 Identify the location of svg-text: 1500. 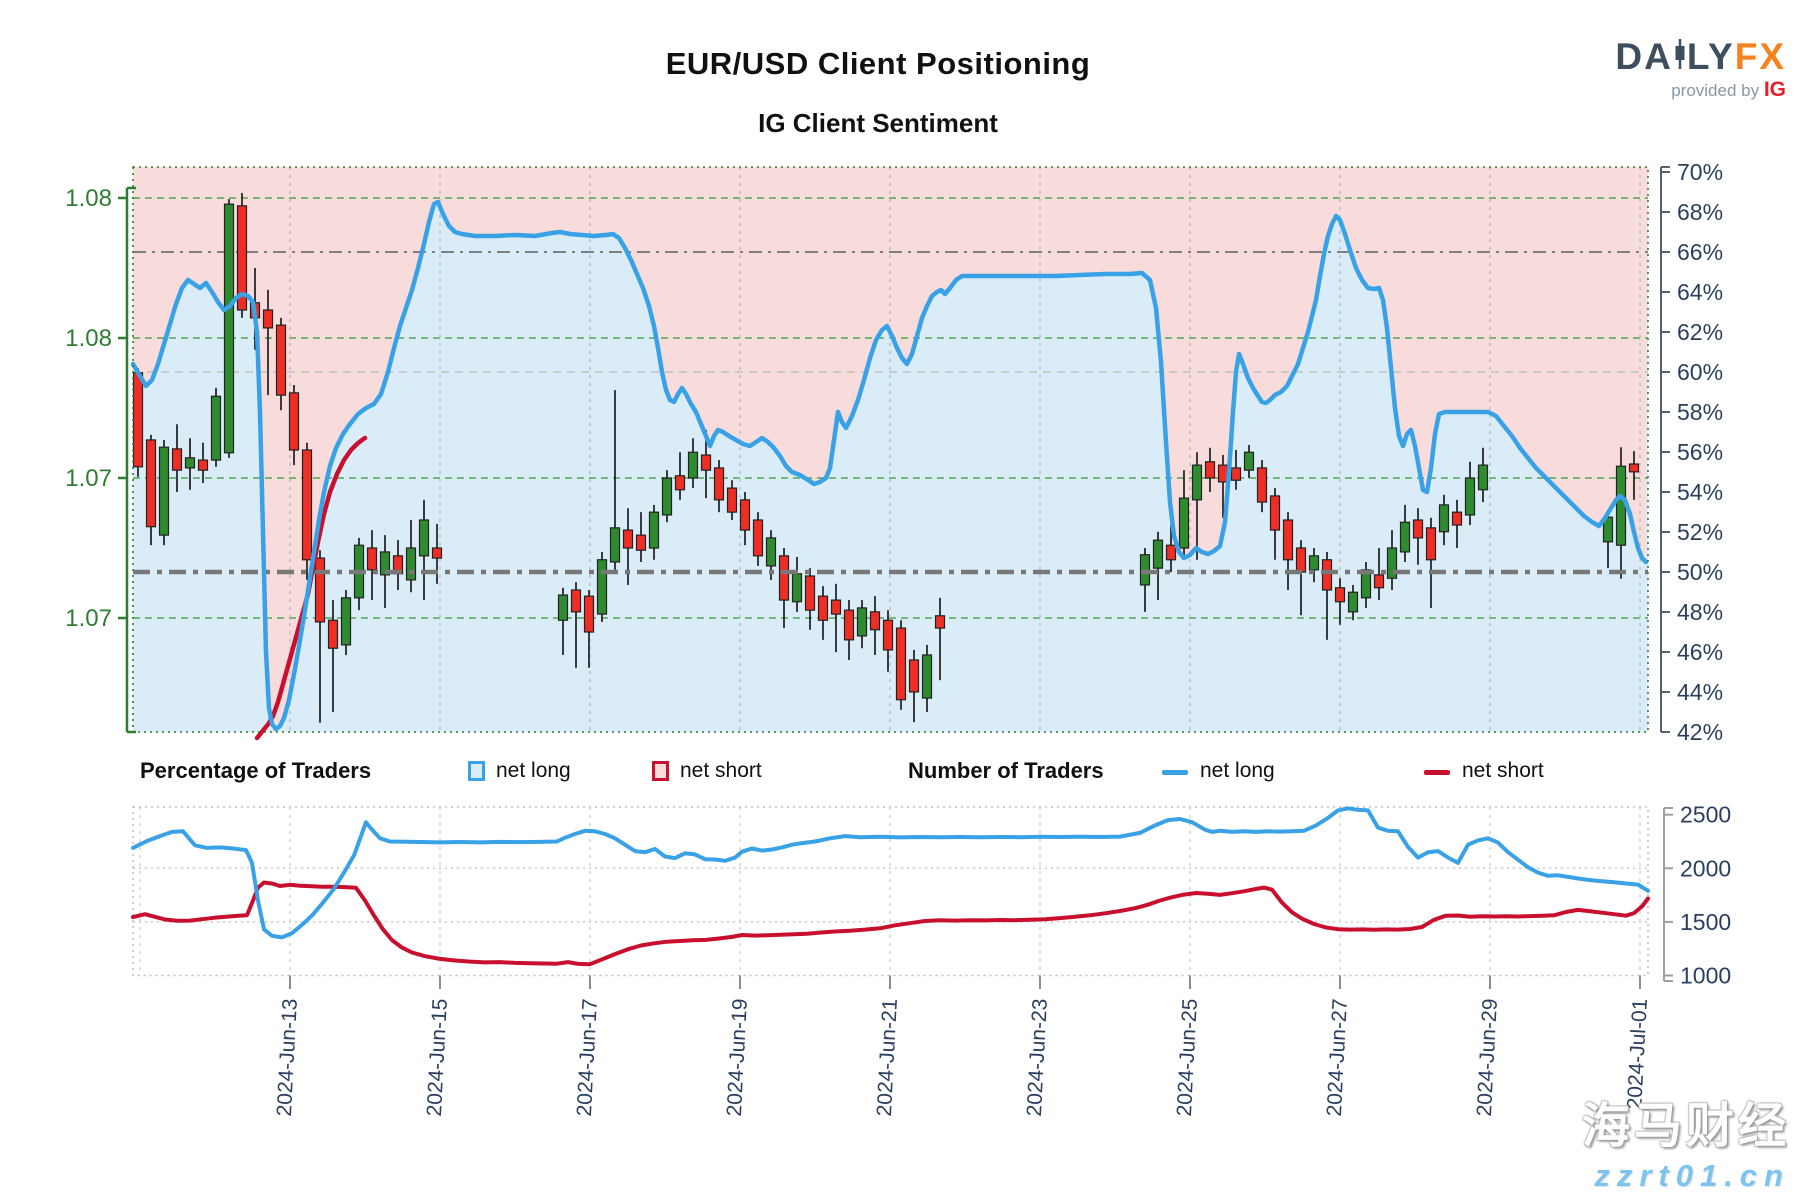
(1705, 922).